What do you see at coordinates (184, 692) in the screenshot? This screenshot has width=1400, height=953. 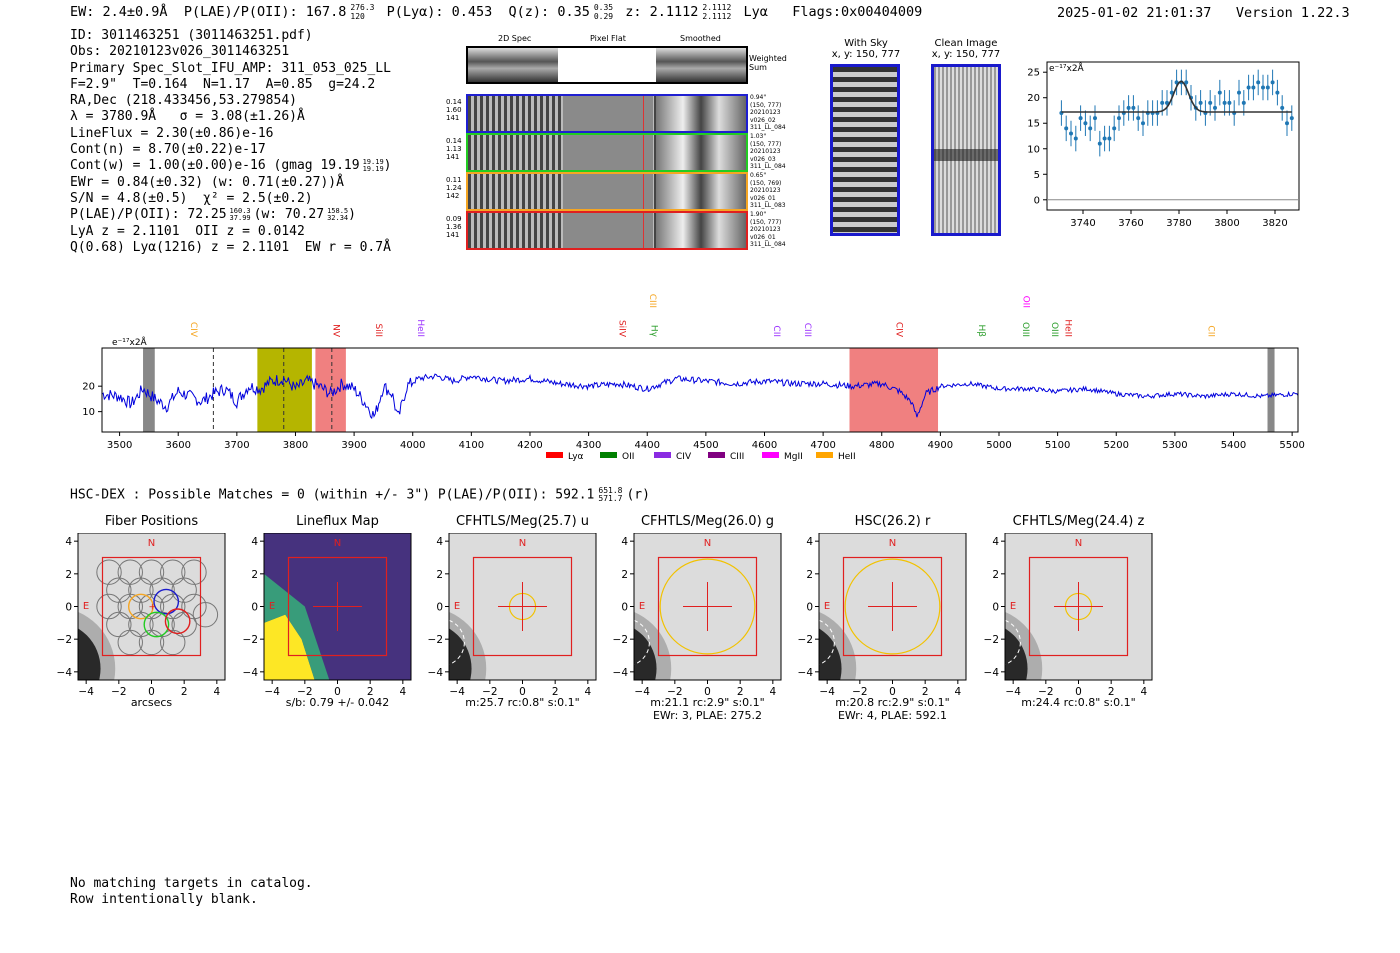 I see `x-tick-label: 2` at bounding box center [184, 692].